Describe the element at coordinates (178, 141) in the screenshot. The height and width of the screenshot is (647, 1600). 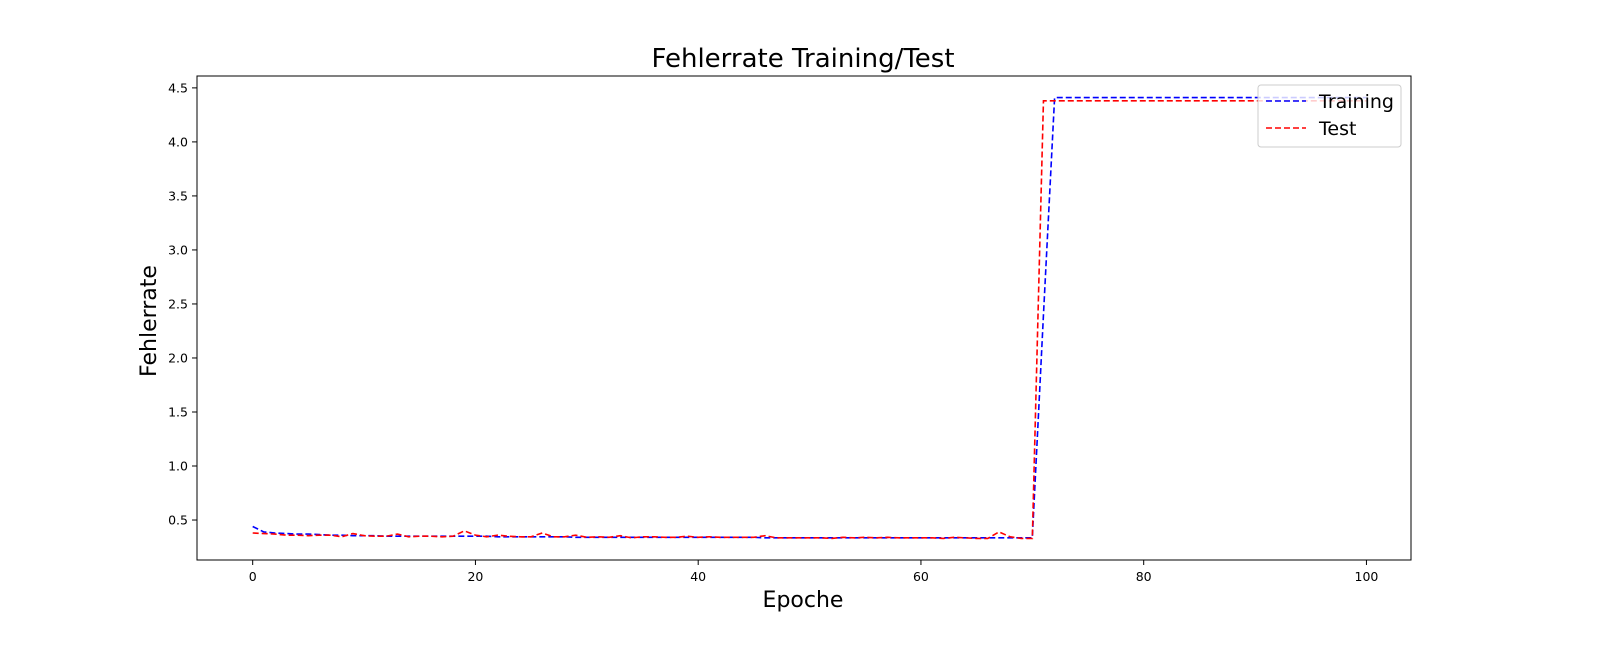
I see `y-tick-label: 4.0` at that location.